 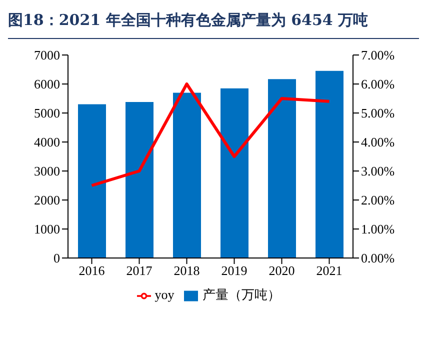 I want to click on x-tick-label: 2016, so click(x=92, y=270).